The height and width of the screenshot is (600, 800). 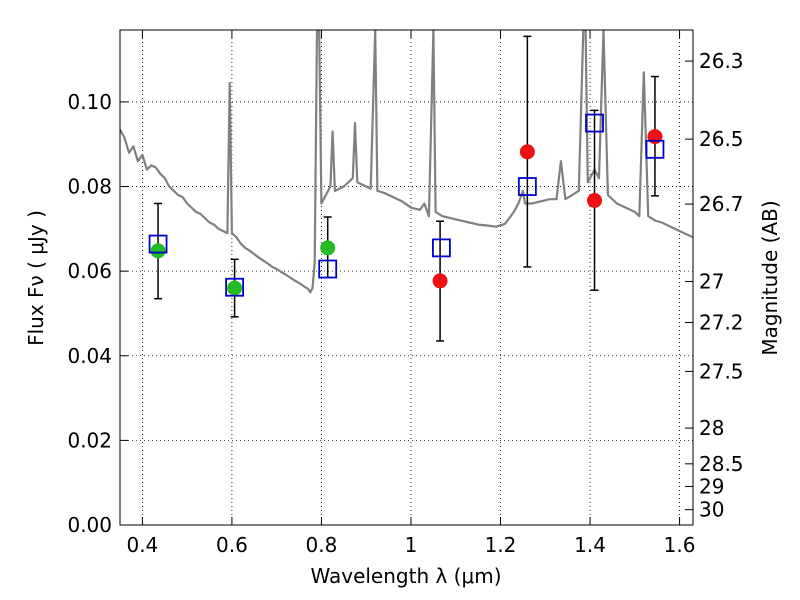 What do you see at coordinates (721, 139) in the screenshot?
I see `y2-tick-label: 26.5` at bounding box center [721, 139].